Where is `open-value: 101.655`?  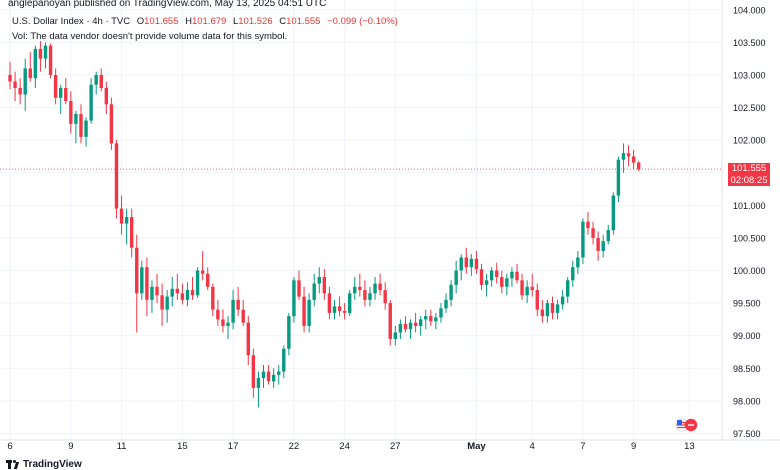 open-value: 101.655 is located at coordinates (161, 21).